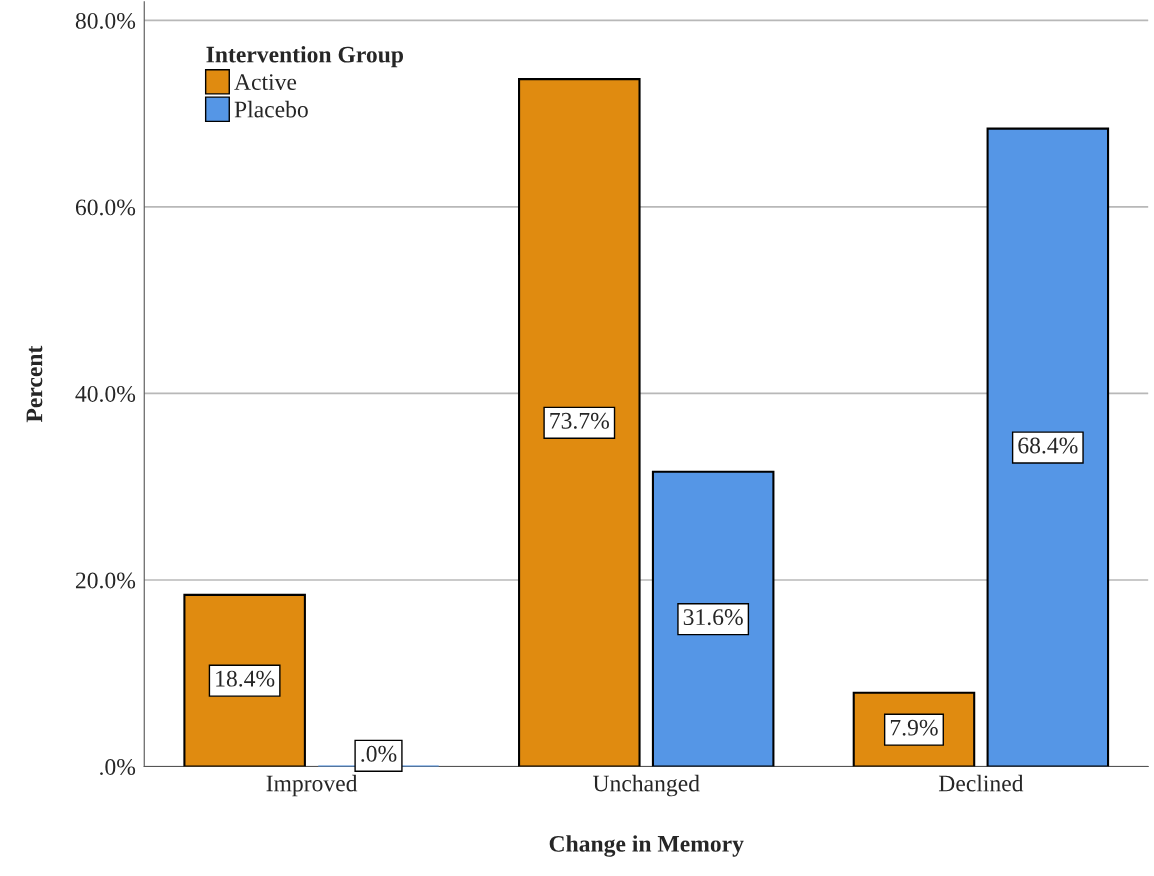  I want to click on y-axis-title: Percent, so click(34, 384).